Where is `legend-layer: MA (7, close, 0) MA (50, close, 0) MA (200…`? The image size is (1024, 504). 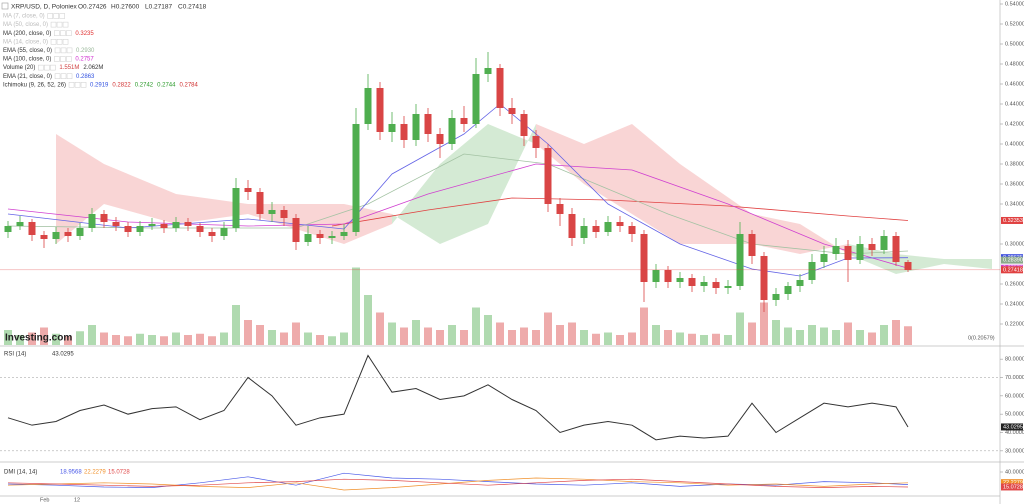 legend-layer: MA (7, close, 0) MA (50, close, 0) MA (200… is located at coordinates (100, 50).